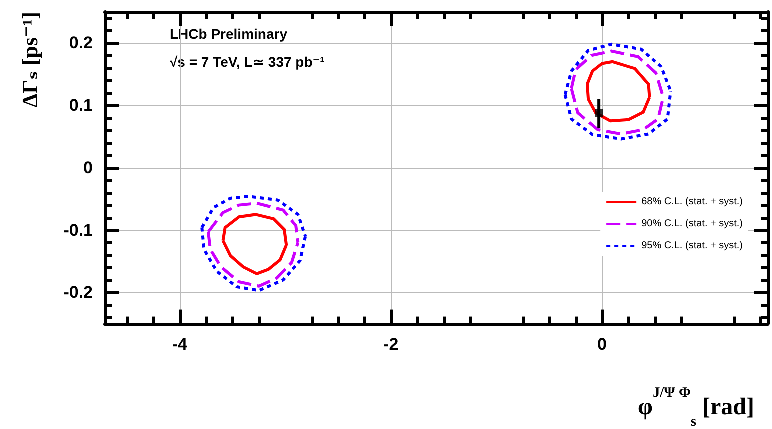 The width and height of the screenshot is (772, 429). Describe the element at coordinates (391, 344) in the screenshot. I see `x-tick-label: -2` at that location.